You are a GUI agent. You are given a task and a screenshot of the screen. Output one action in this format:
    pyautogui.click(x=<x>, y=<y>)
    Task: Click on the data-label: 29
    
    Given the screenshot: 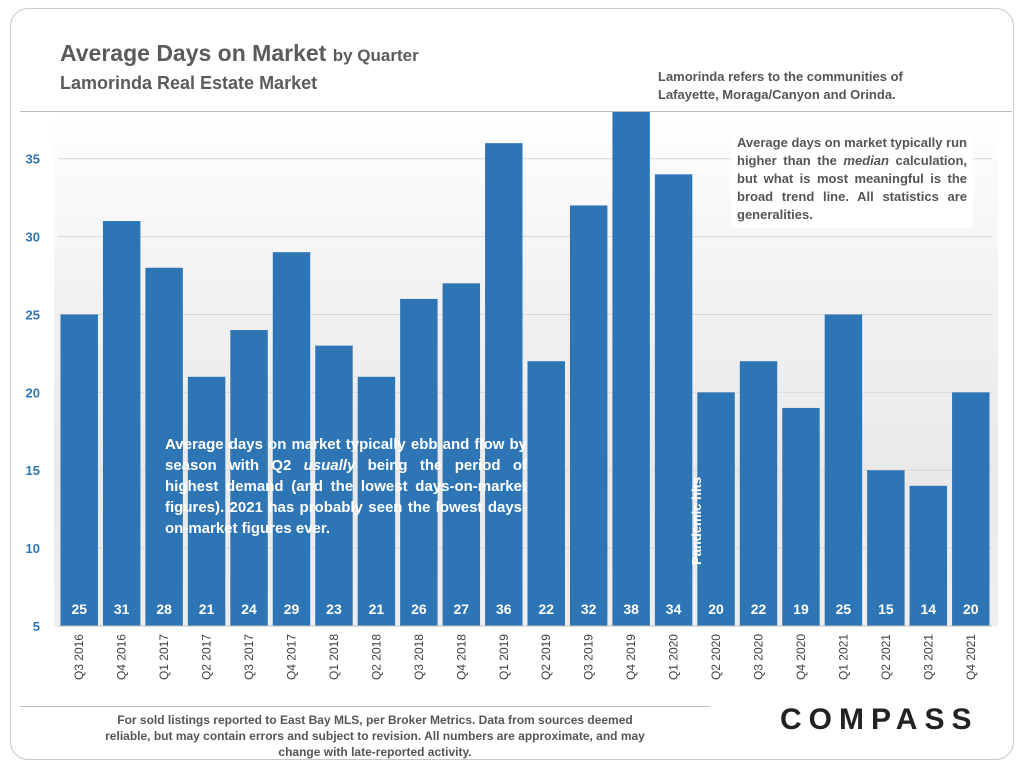 What is the action you would take?
    pyautogui.click(x=292, y=609)
    